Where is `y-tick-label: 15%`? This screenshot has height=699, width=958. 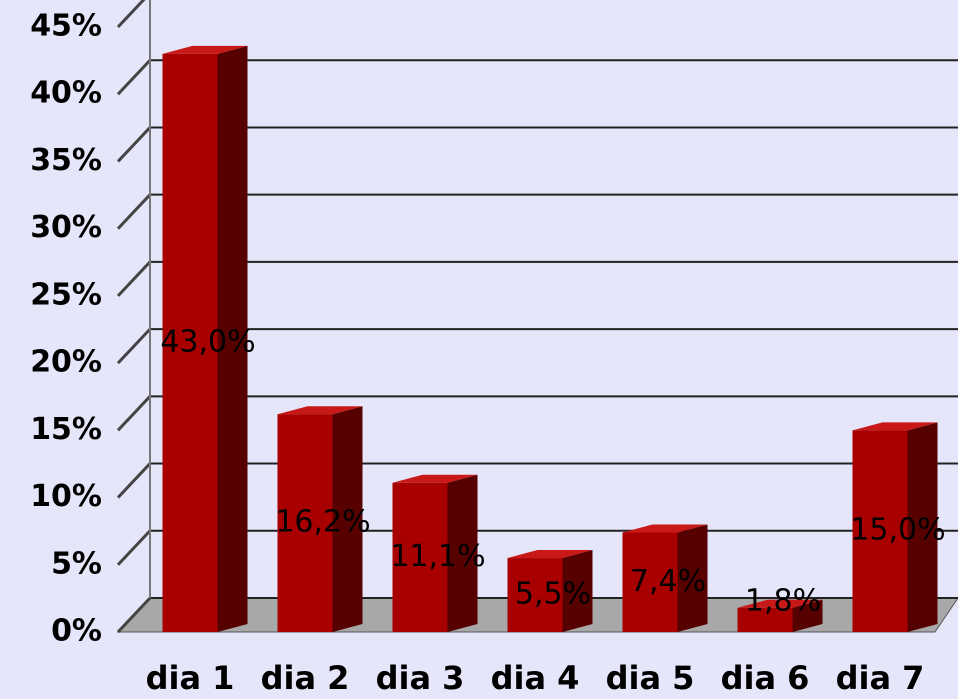 y-tick-label: 15% is located at coordinates (66, 429).